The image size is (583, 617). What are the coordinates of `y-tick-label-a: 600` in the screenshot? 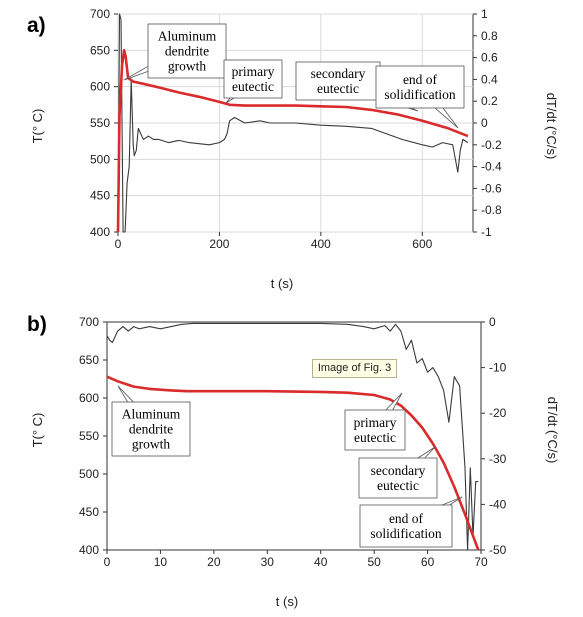 It's located at (100, 87).